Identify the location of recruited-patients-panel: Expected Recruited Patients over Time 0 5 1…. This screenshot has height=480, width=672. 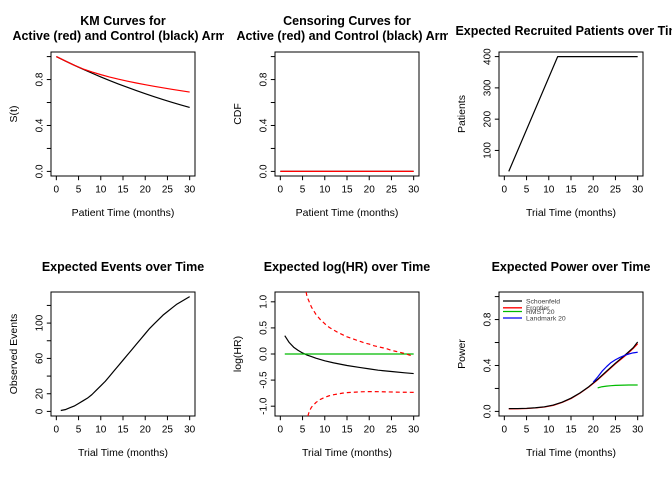
(563, 121).